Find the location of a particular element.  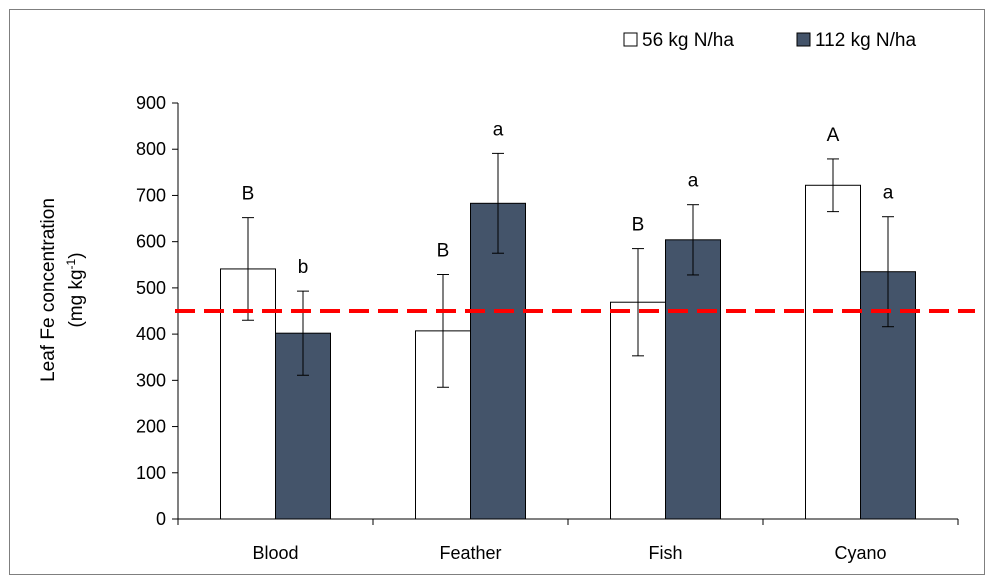

x-tick-label: Blood is located at coordinates (275, 553).